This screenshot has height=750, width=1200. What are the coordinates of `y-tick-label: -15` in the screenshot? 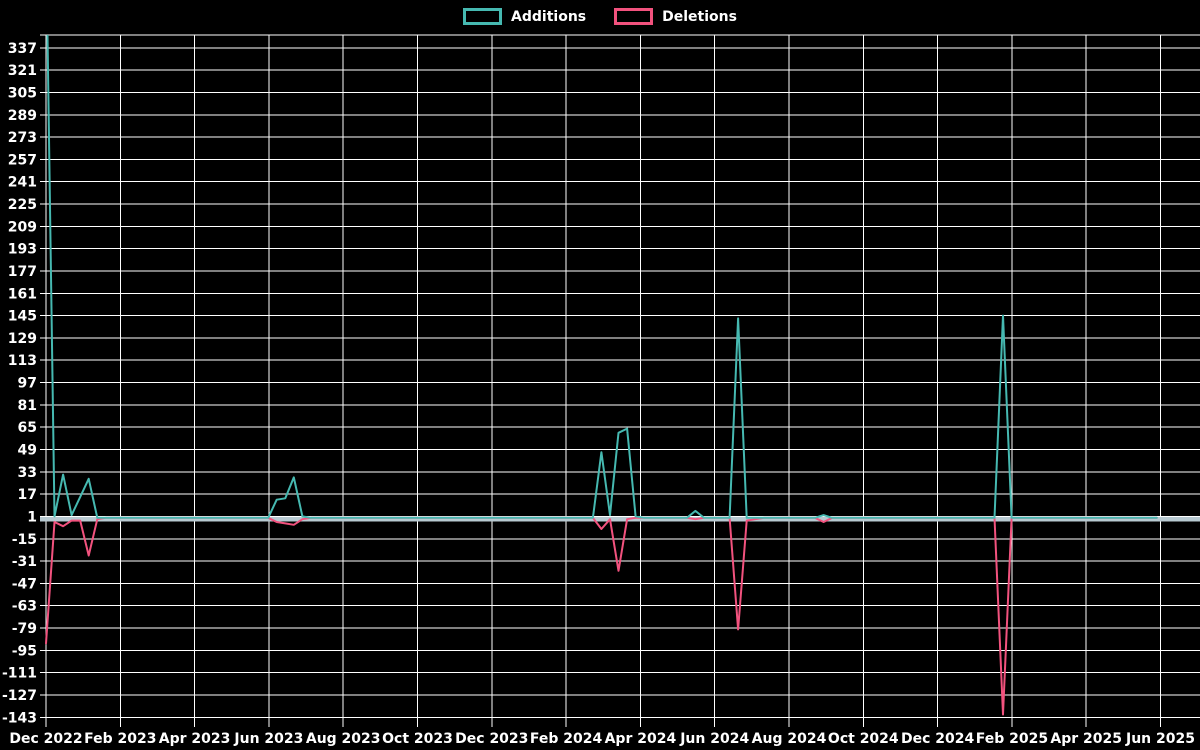 It's located at (24, 540).